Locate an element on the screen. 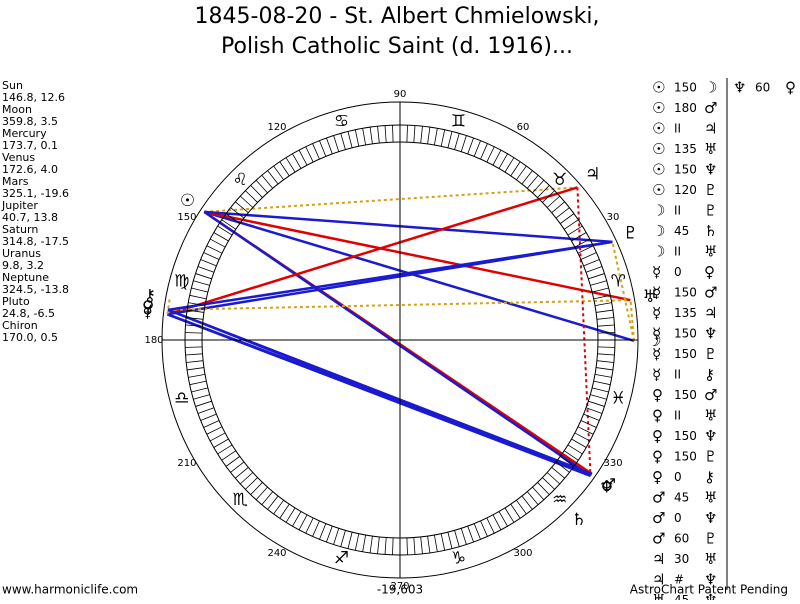 The image size is (800, 604). zodiac-sign: ♑ is located at coordinates (458, 558).